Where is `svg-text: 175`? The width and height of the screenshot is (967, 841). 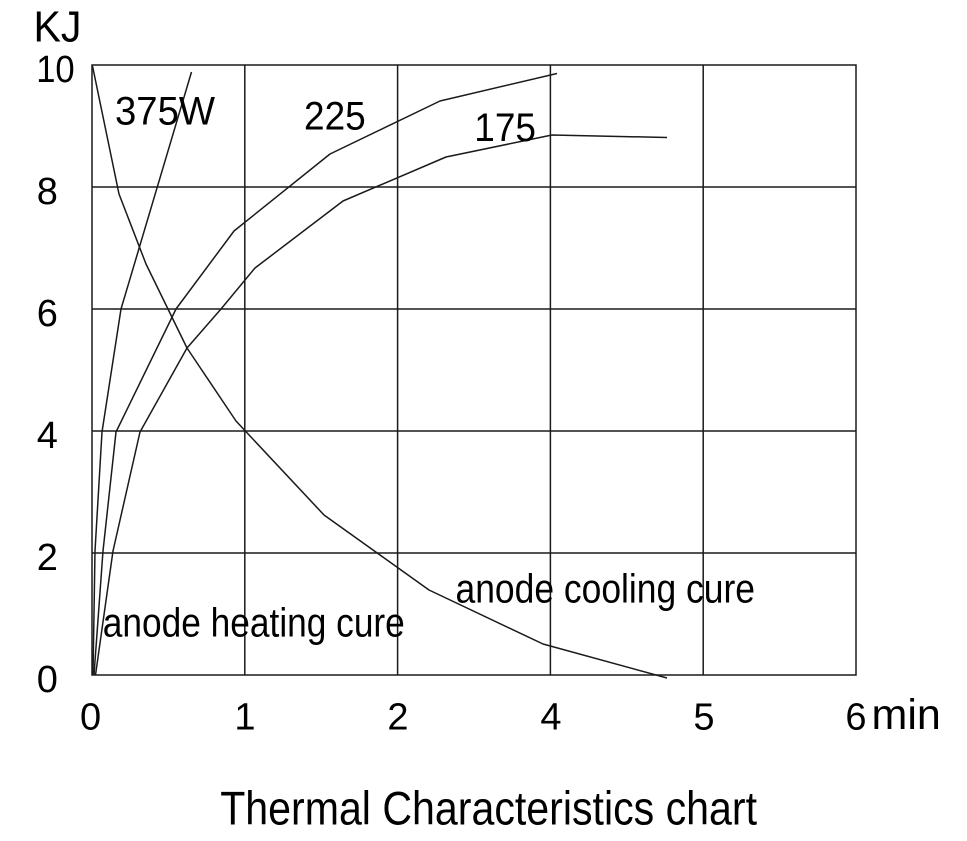 svg-text: 175 is located at coordinates (505, 128).